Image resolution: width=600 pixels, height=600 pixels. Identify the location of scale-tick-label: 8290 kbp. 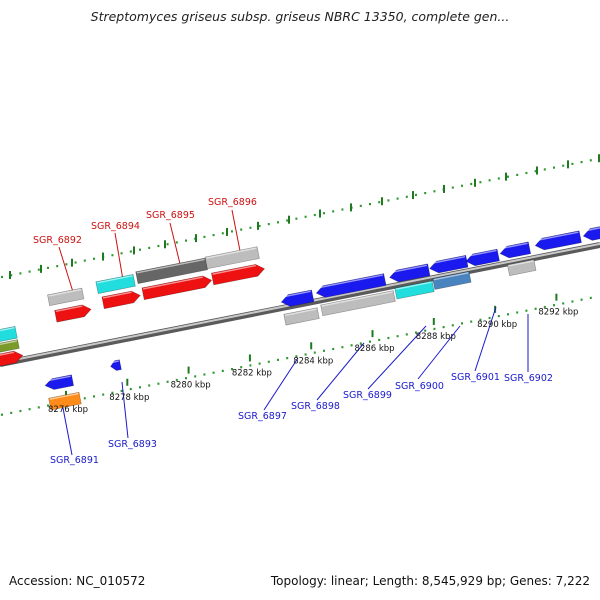
(497, 325).